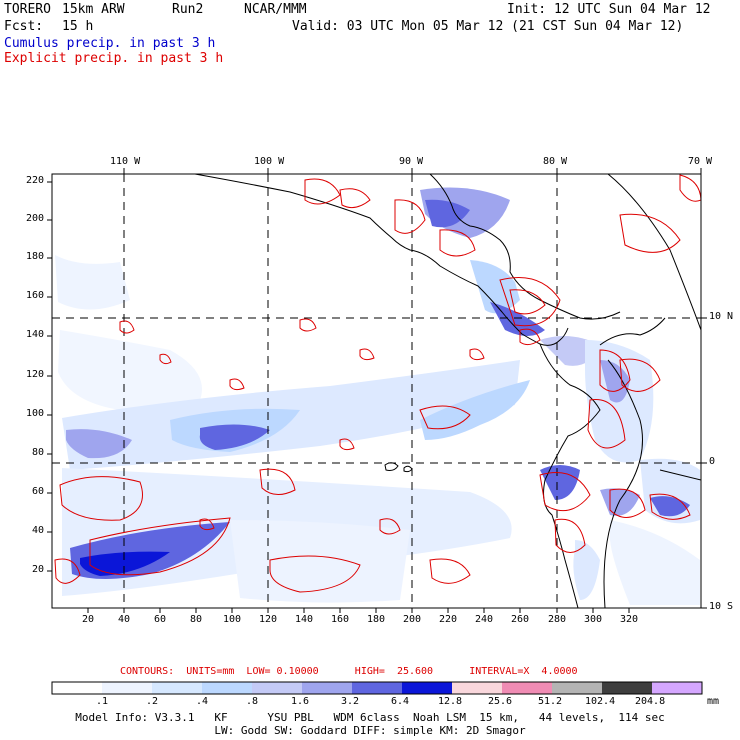 This screenshot has width=740, height=740. Describe the element at coordinates (160, 619) in the screenshot. I see `x-tick-label: 60` at that location.